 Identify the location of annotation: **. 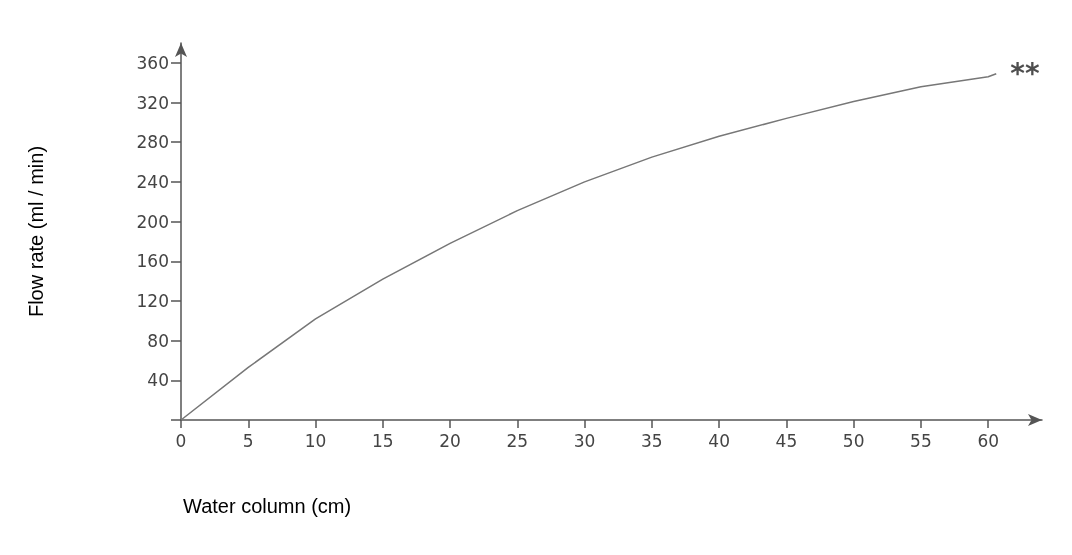
(1025, 74).